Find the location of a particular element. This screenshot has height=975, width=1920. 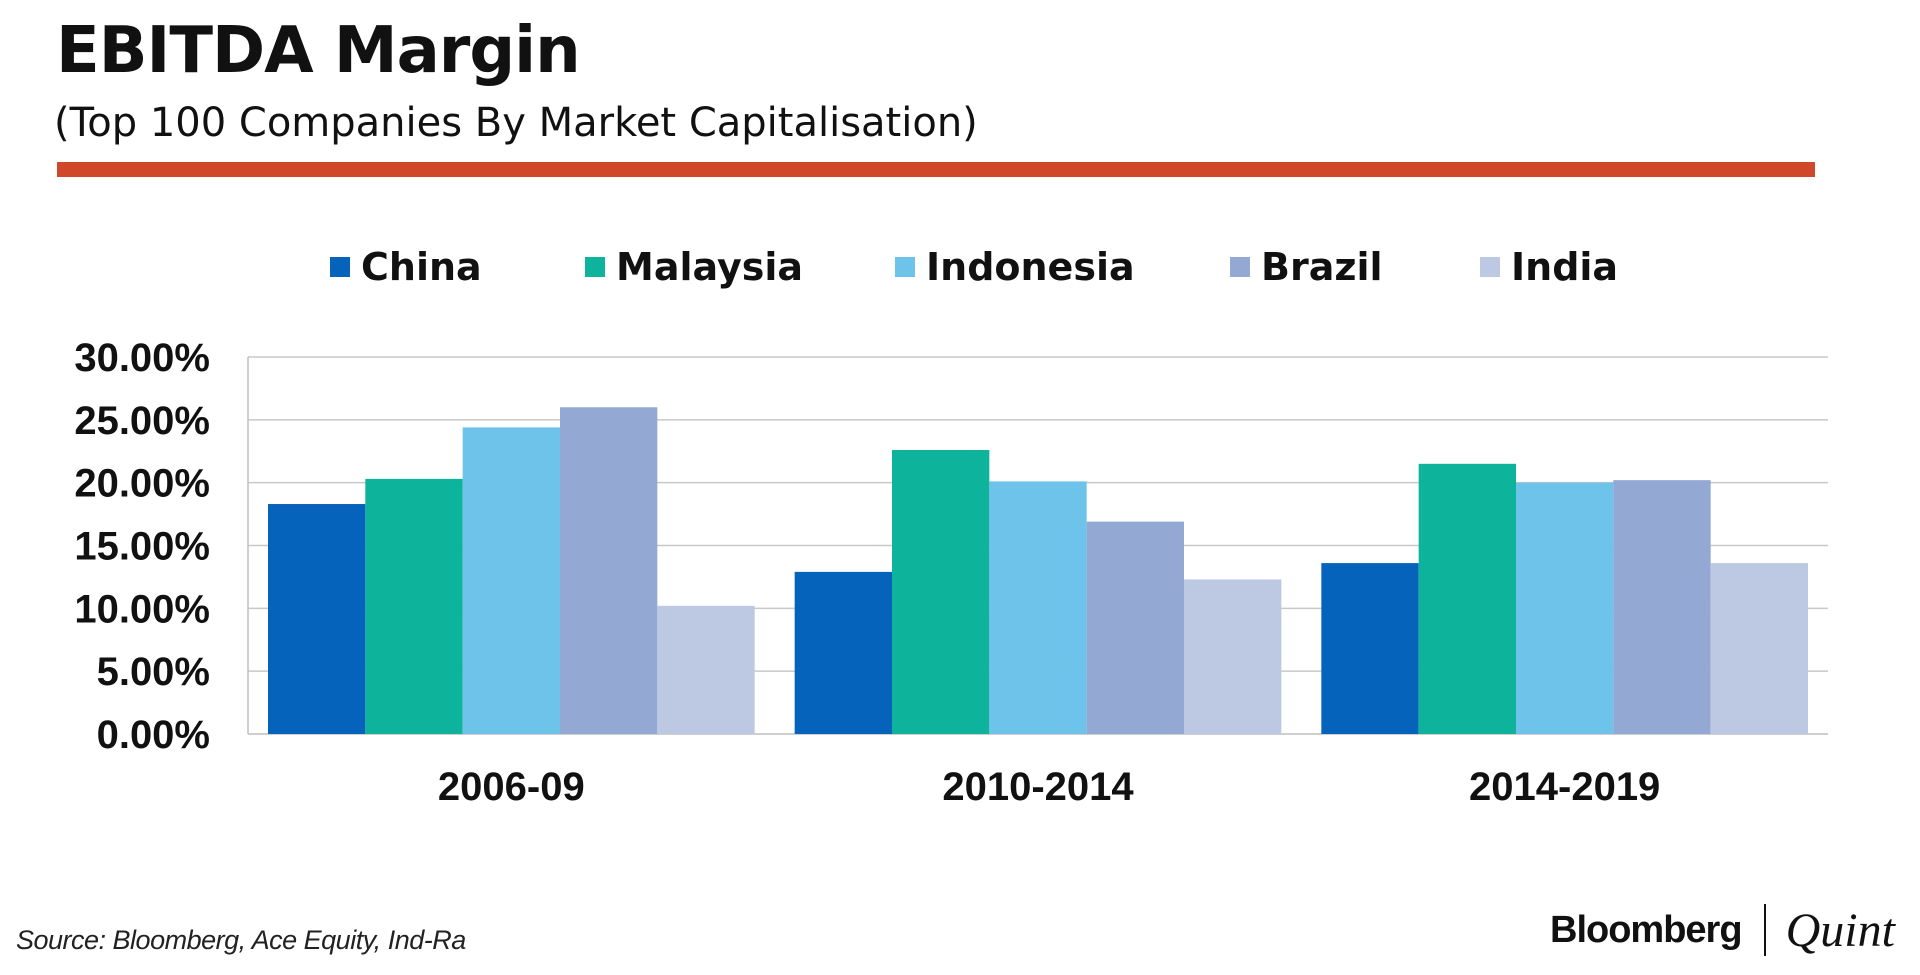

brand-logo: Bloomberg Quint is located at coordinates (1722, 930).